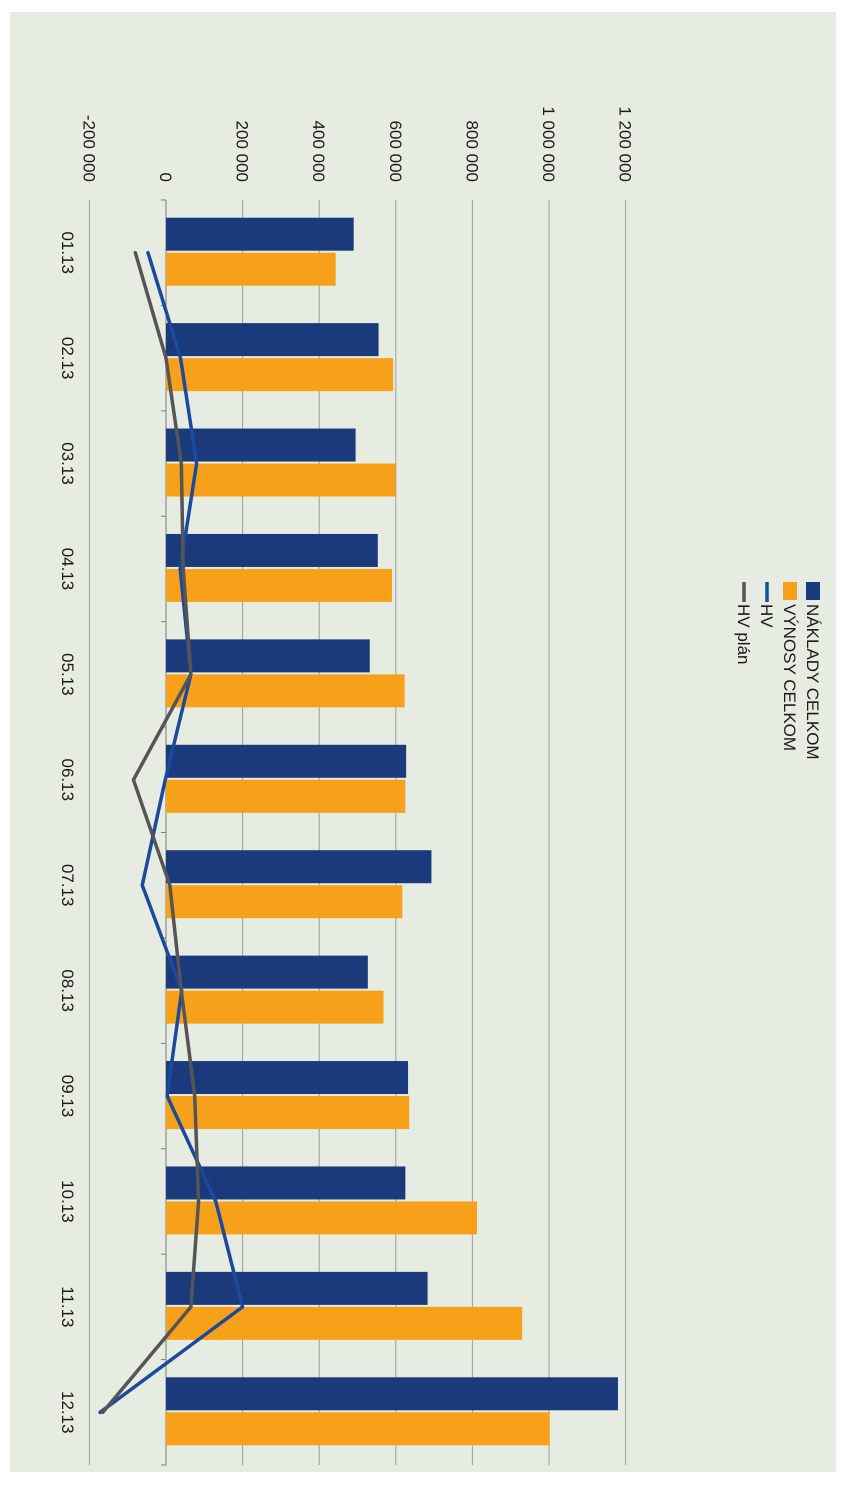  Describe the element at coordinates (67, 780) in the screenshot. I see `x-tick-label: 06.13` at that location.